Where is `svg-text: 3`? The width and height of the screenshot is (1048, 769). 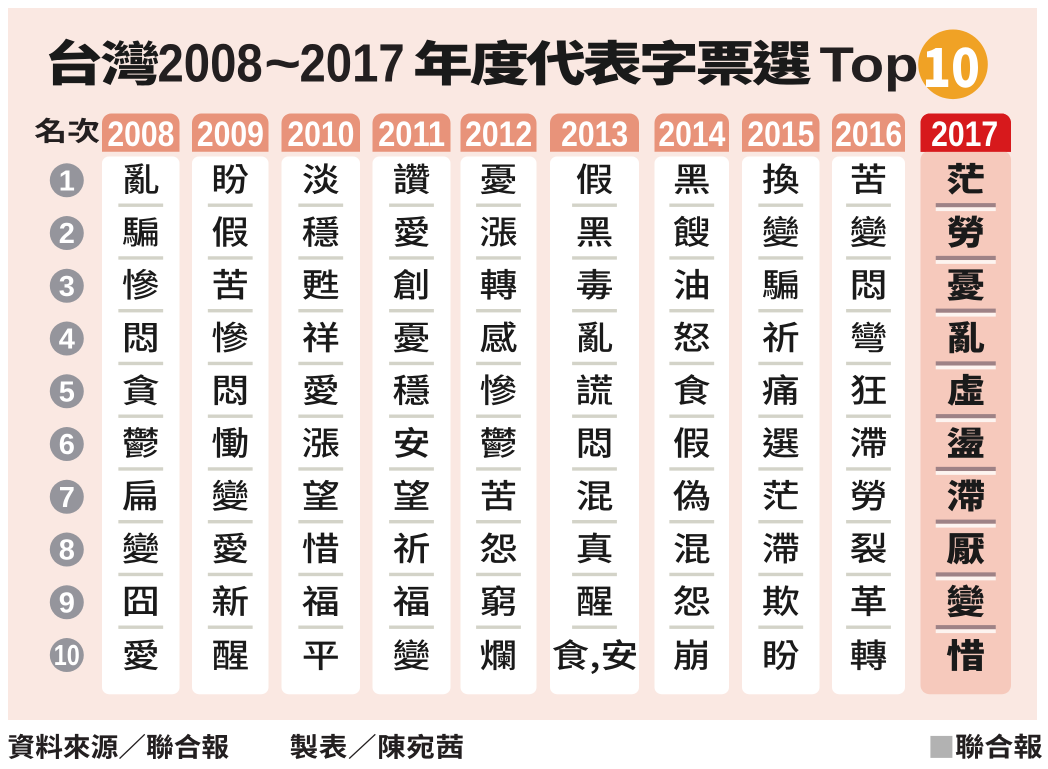
svg-text: 3 is located at coordinates (67, 287).